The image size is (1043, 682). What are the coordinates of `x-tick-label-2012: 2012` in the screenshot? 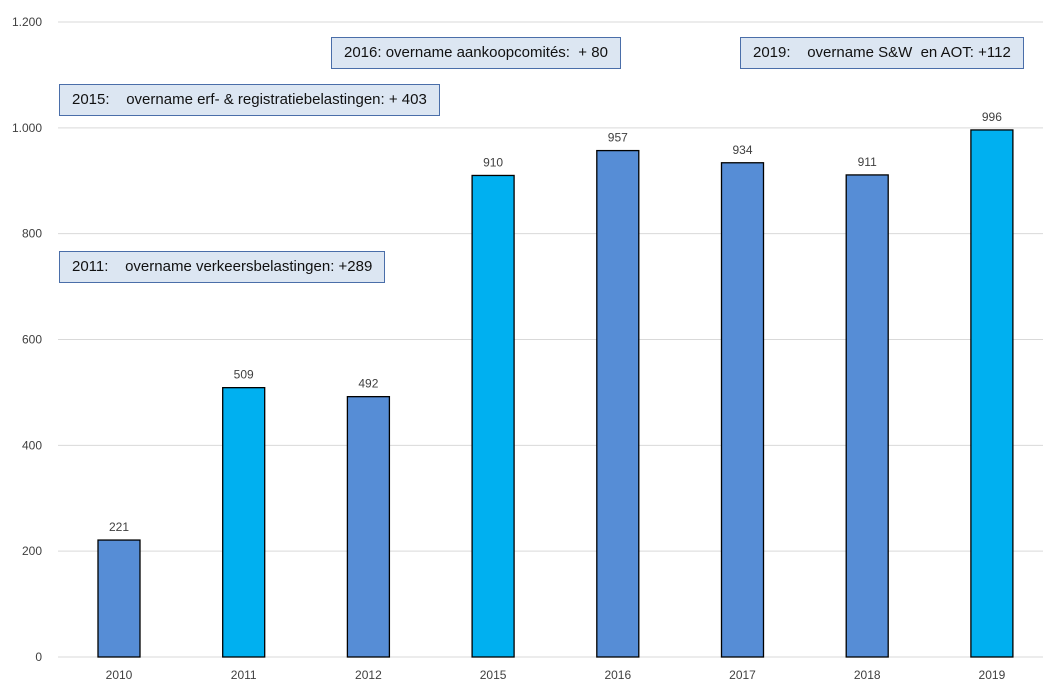 It's located at (368, 675).